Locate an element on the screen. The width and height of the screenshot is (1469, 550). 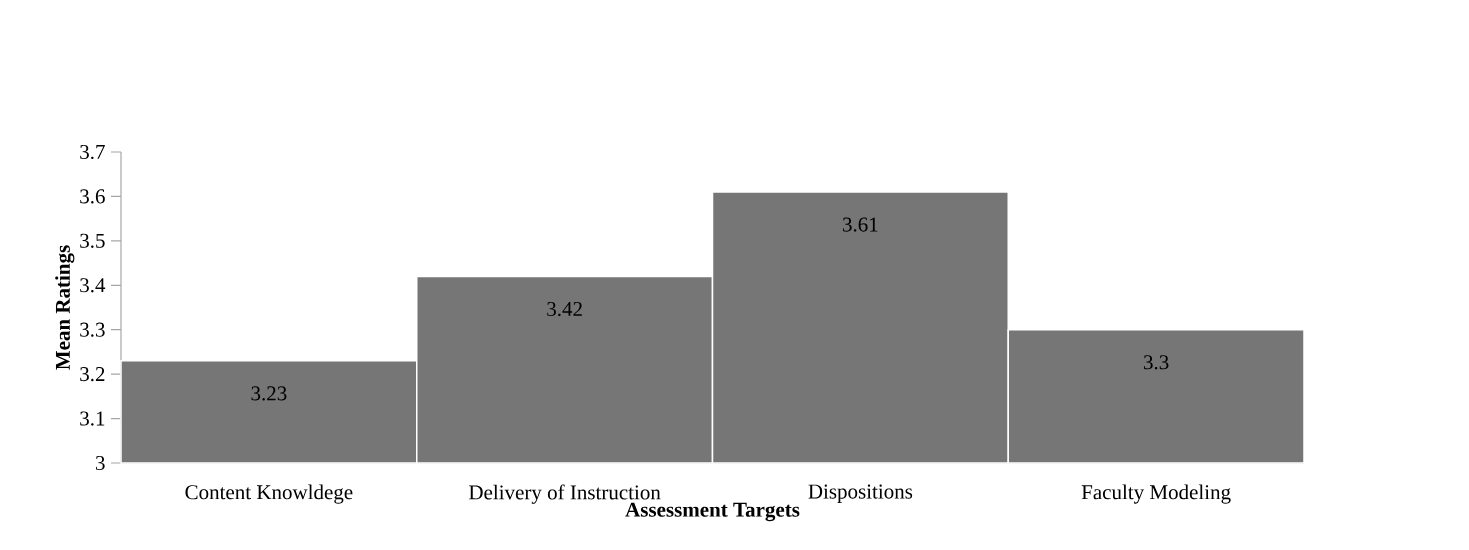
data-label: 3.23 is located at coordinates (269, 393).